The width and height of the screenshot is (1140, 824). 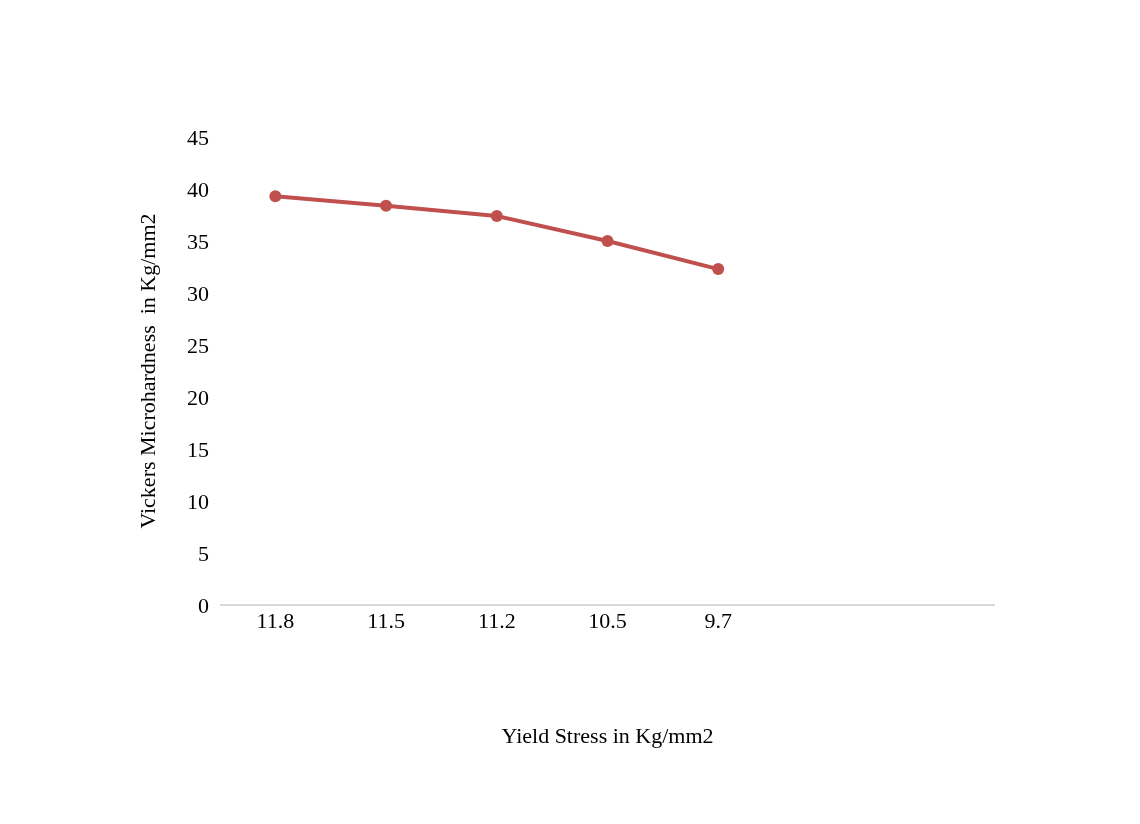 I want to click on x-tick-label: 11.2, so click(x=496, y=620).